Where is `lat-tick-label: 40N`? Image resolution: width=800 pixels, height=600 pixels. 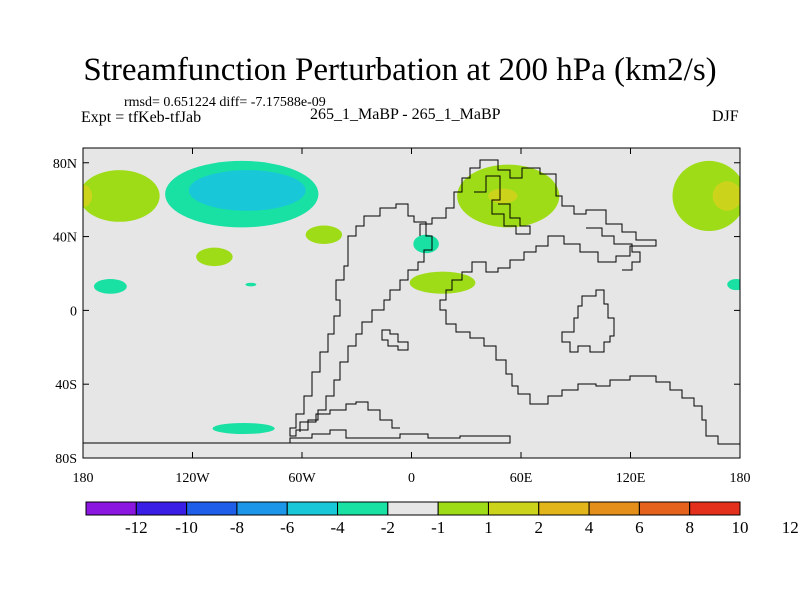 lat-tick-label: 40N is located at coordinates (65, 238).